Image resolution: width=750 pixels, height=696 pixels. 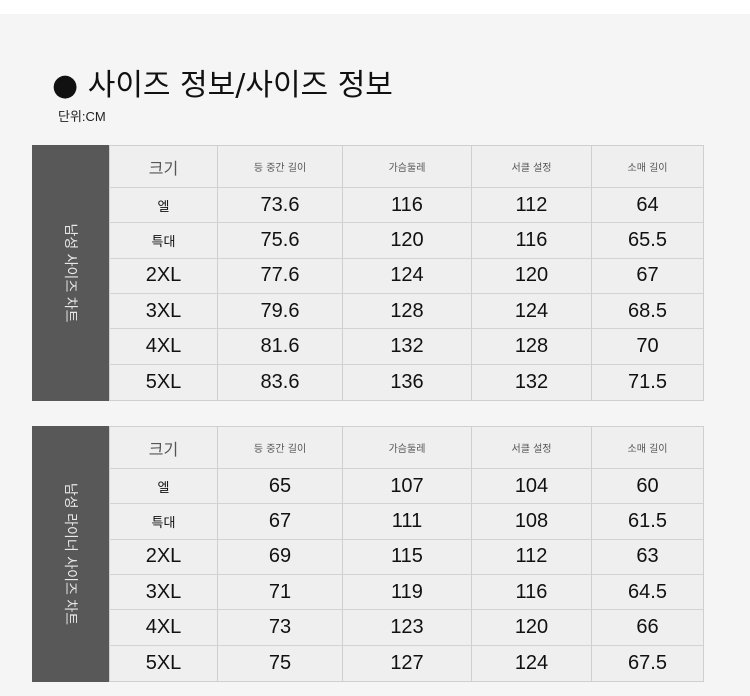 What do you see at coordinates (279, 347) in the screenshot?
I see `table-cell: 81.6` at bounding box center [279, 347].